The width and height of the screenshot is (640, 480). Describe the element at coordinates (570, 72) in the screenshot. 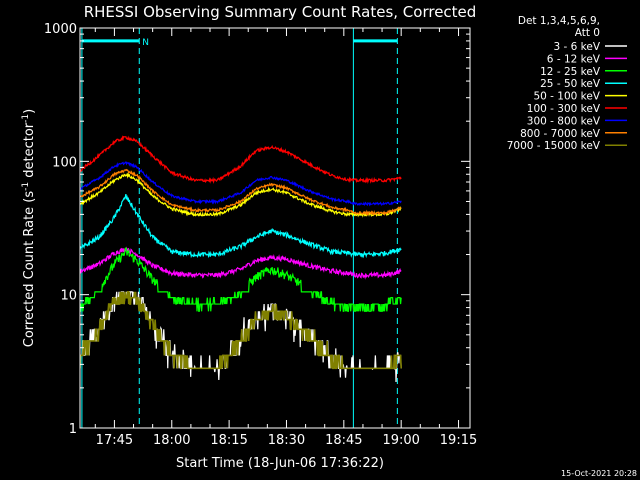

I see `legend-entry-label: 12 - 25 keV` at that location.